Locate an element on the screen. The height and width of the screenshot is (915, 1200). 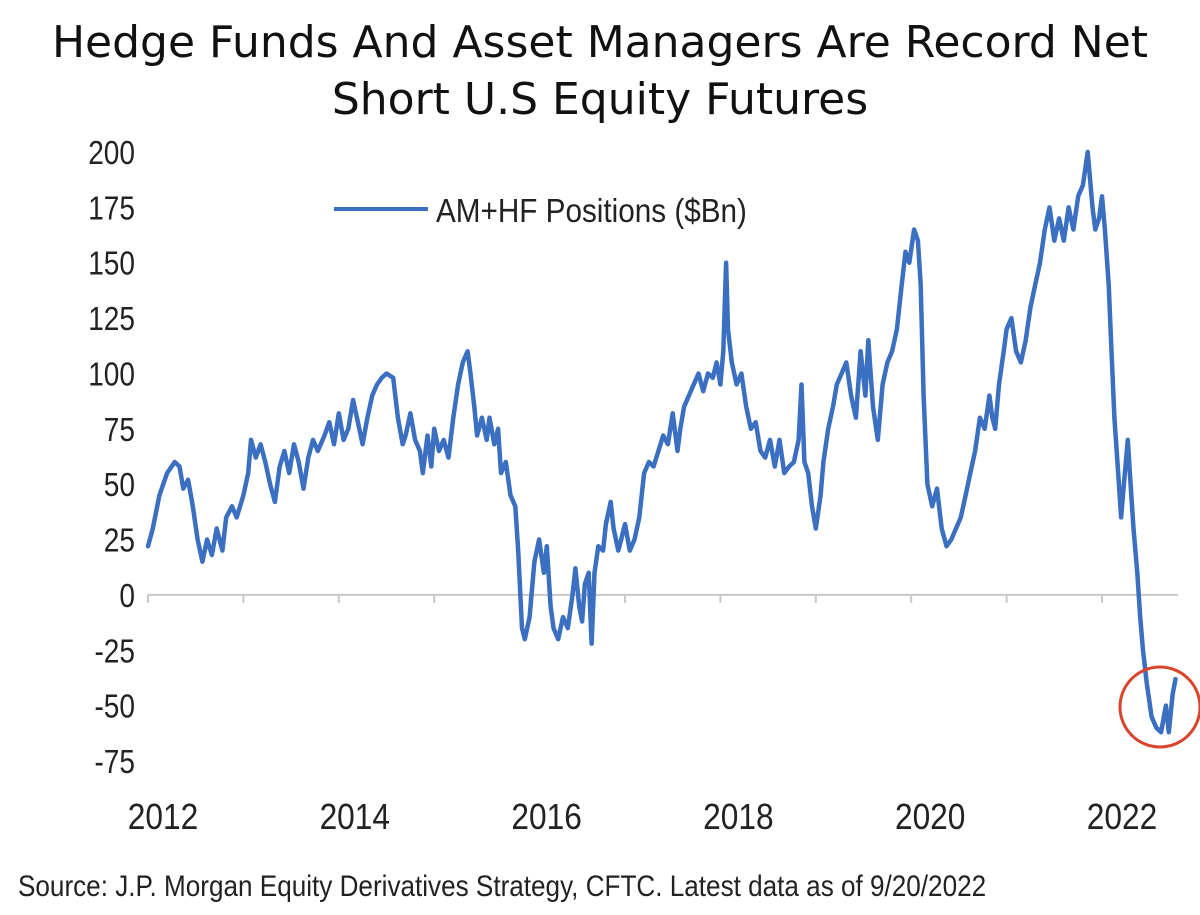
legend-label: AM+HF Positions ($Bn) is located at coordinates (591, 211).